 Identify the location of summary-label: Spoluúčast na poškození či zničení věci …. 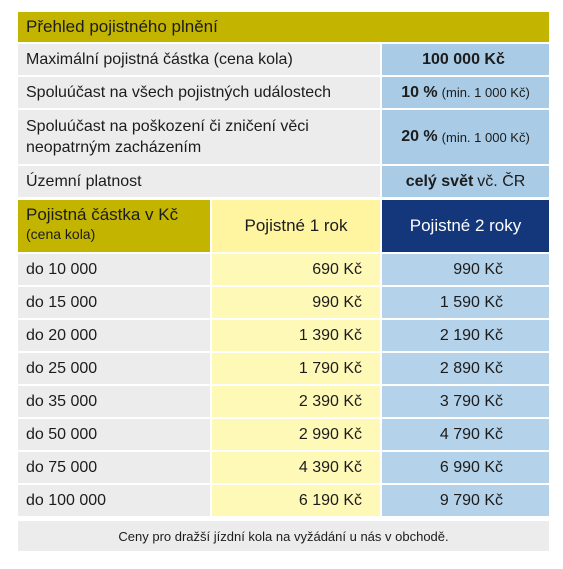
(199, 137).